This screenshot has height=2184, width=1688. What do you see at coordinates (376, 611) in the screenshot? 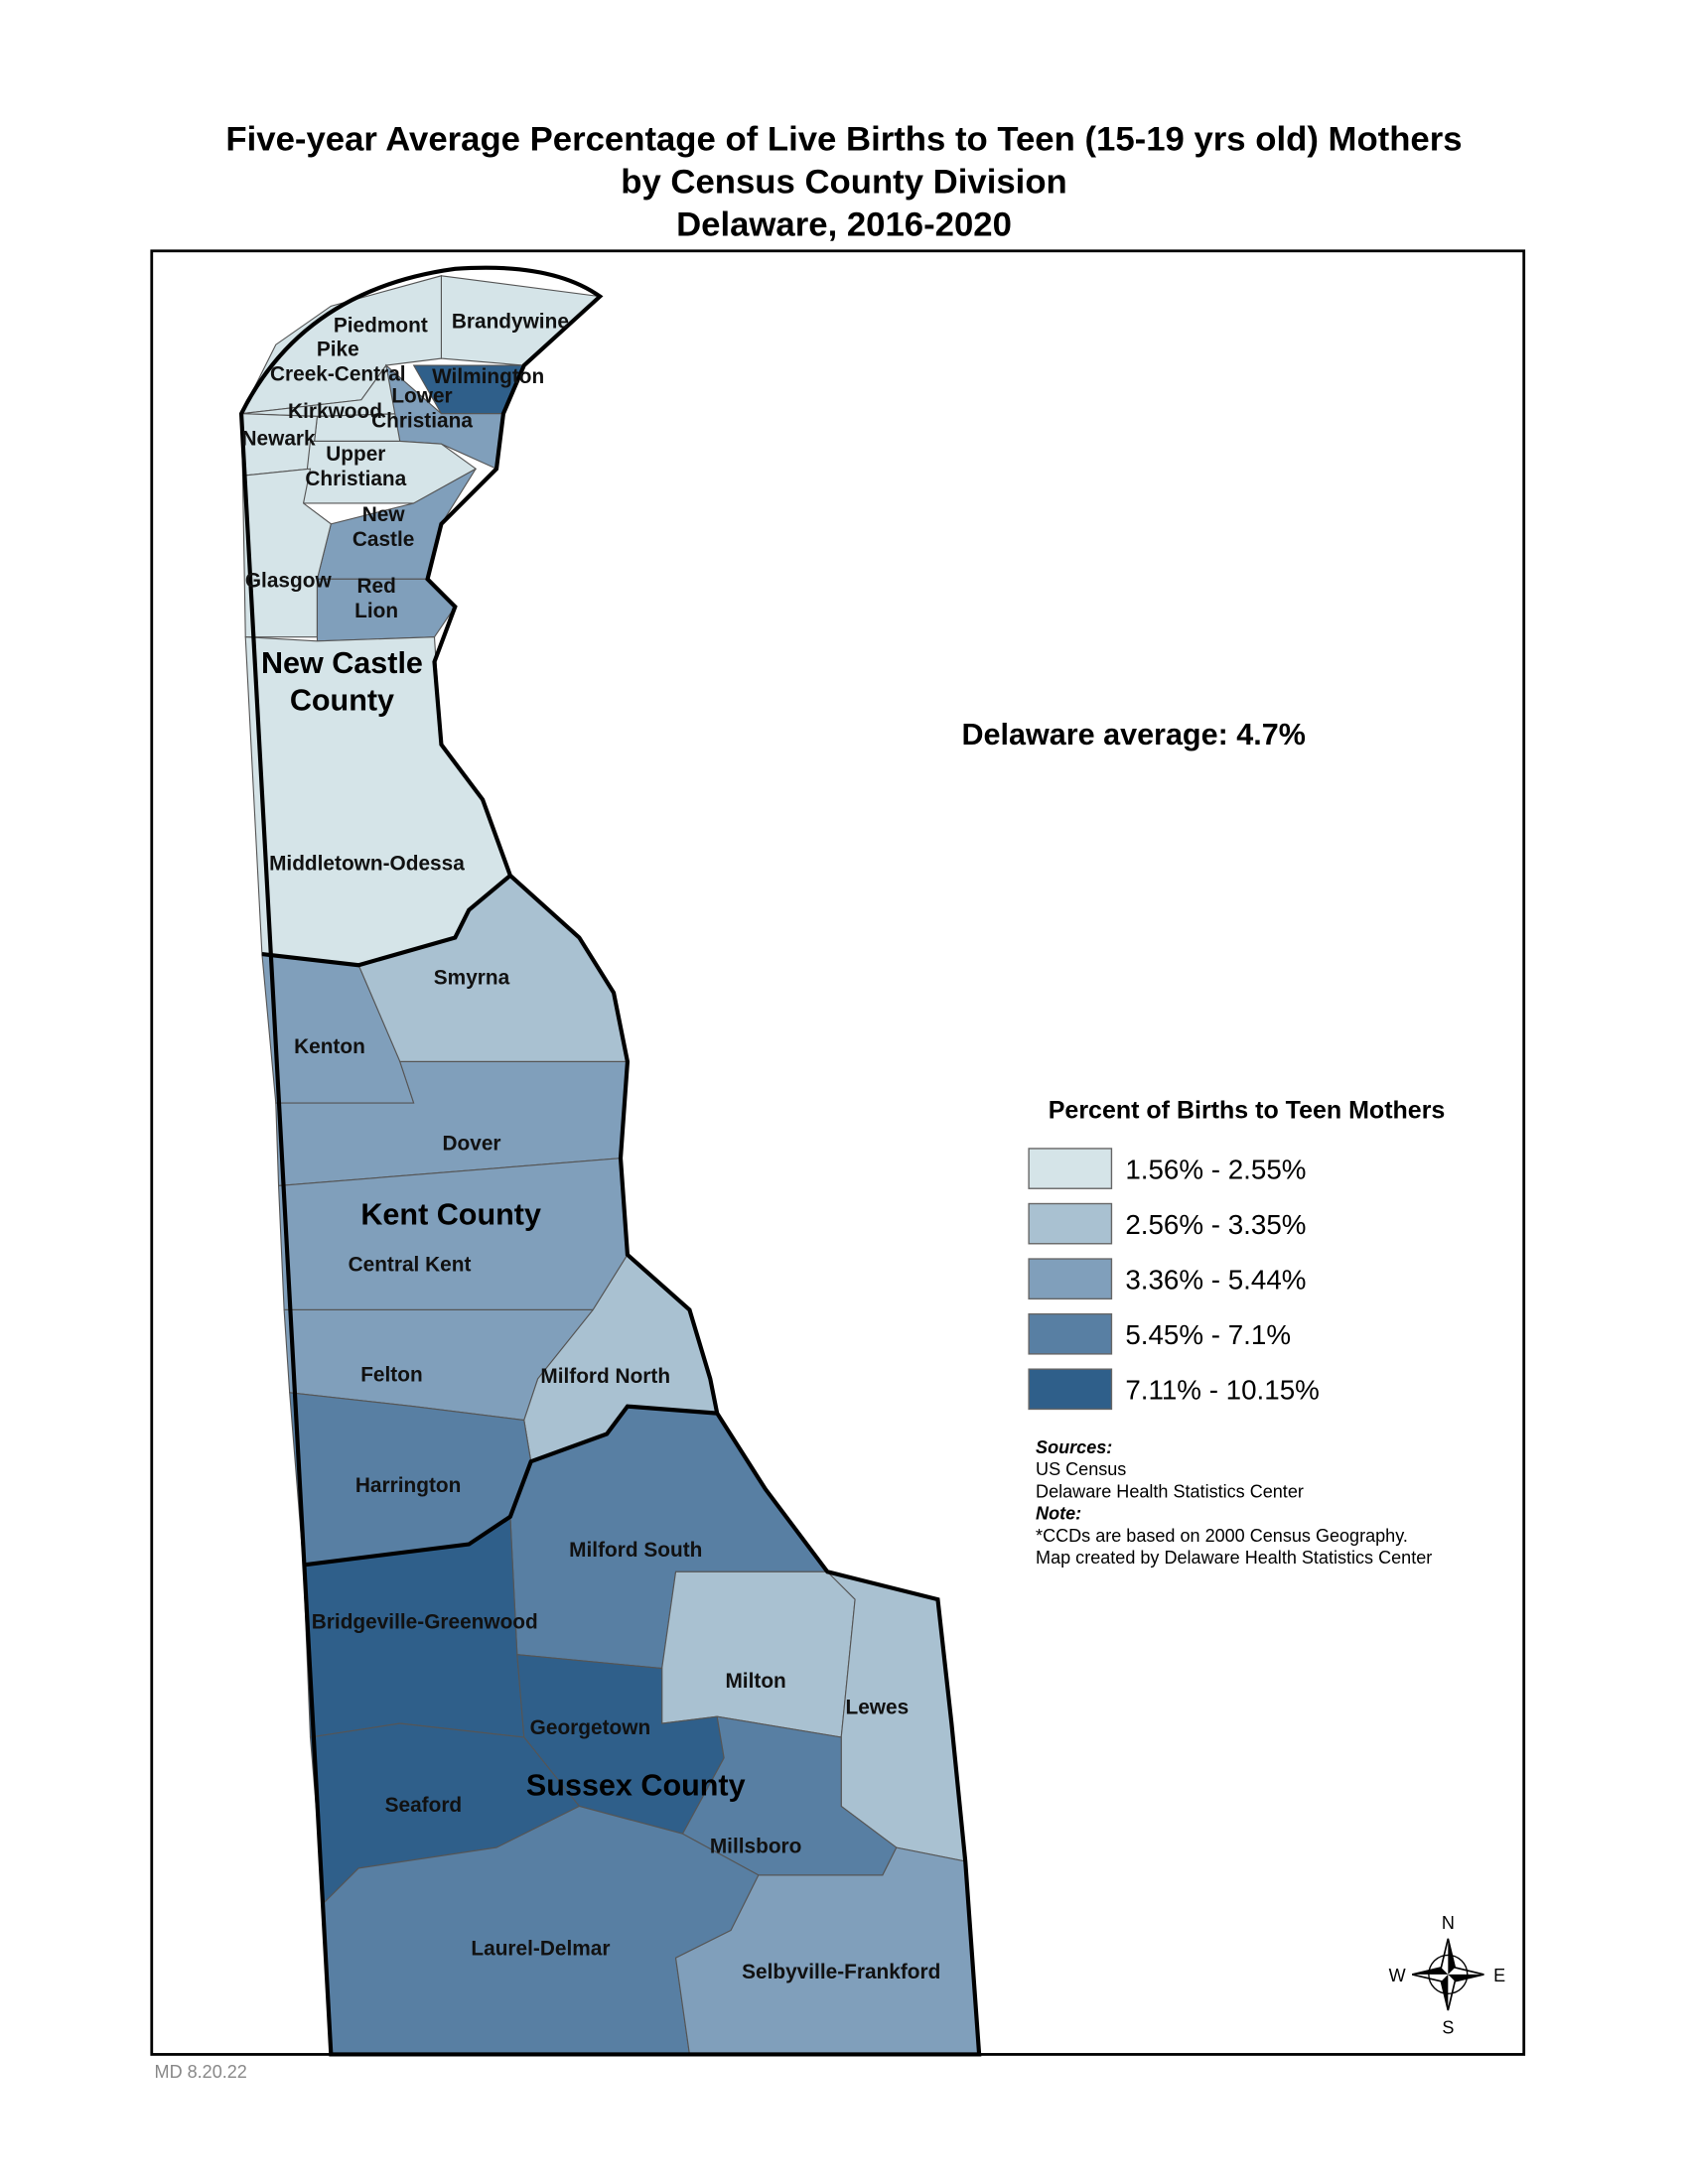
I see `region-label: Lion` at bounding box center [376, 611].